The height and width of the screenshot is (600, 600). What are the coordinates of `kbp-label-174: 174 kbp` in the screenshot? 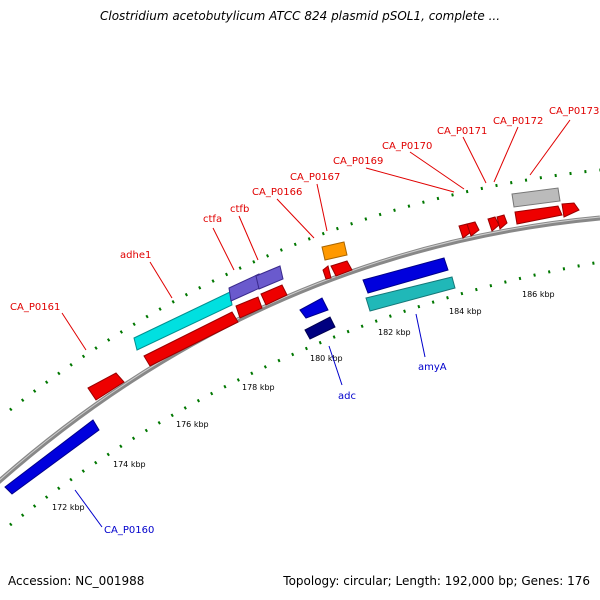 It's located at (129, 464).